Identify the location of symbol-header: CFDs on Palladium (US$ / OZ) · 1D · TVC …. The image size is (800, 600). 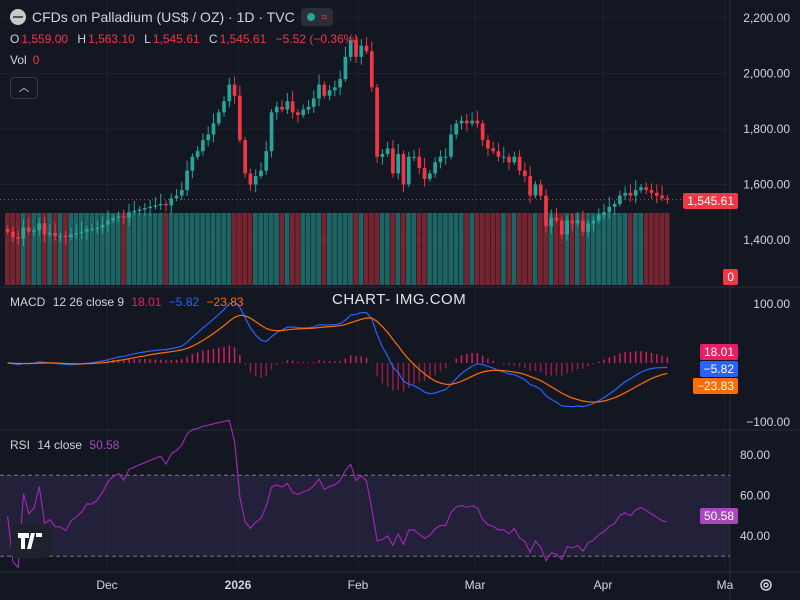
(172, 17).